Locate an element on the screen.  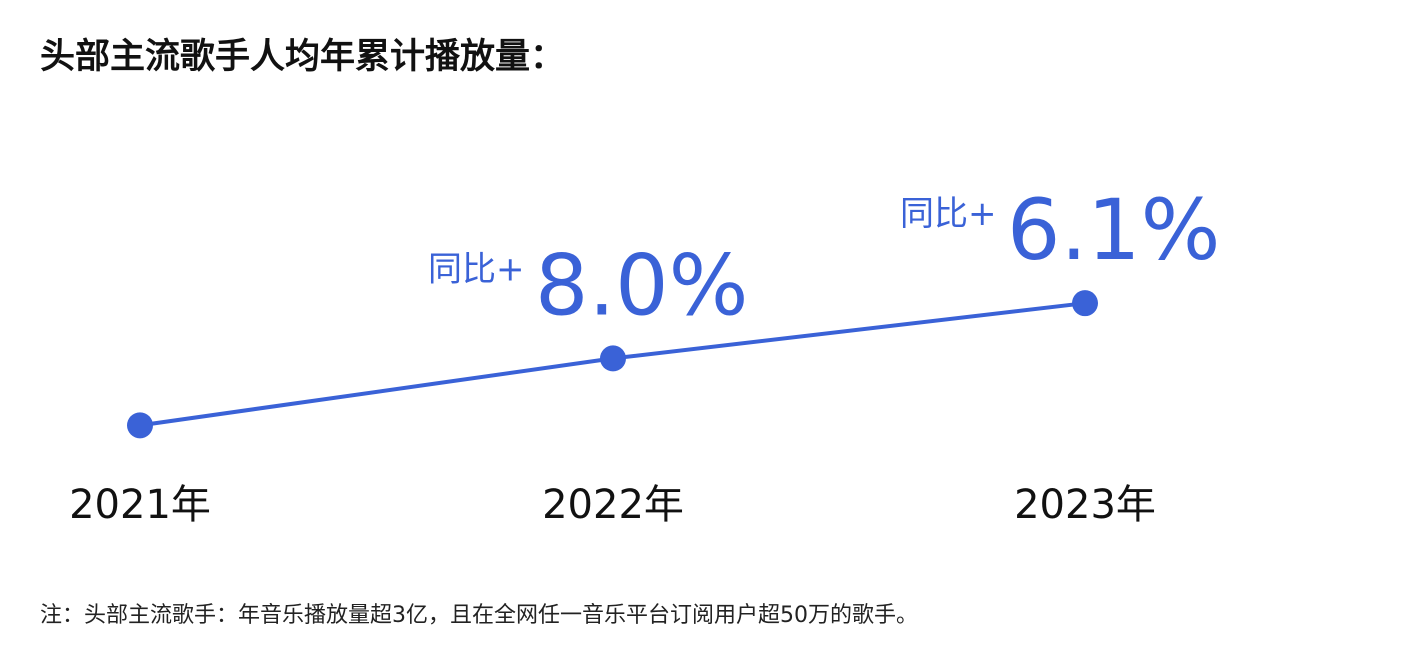
x-tick-label: 2023年 is located at coordinates (1085, 505).